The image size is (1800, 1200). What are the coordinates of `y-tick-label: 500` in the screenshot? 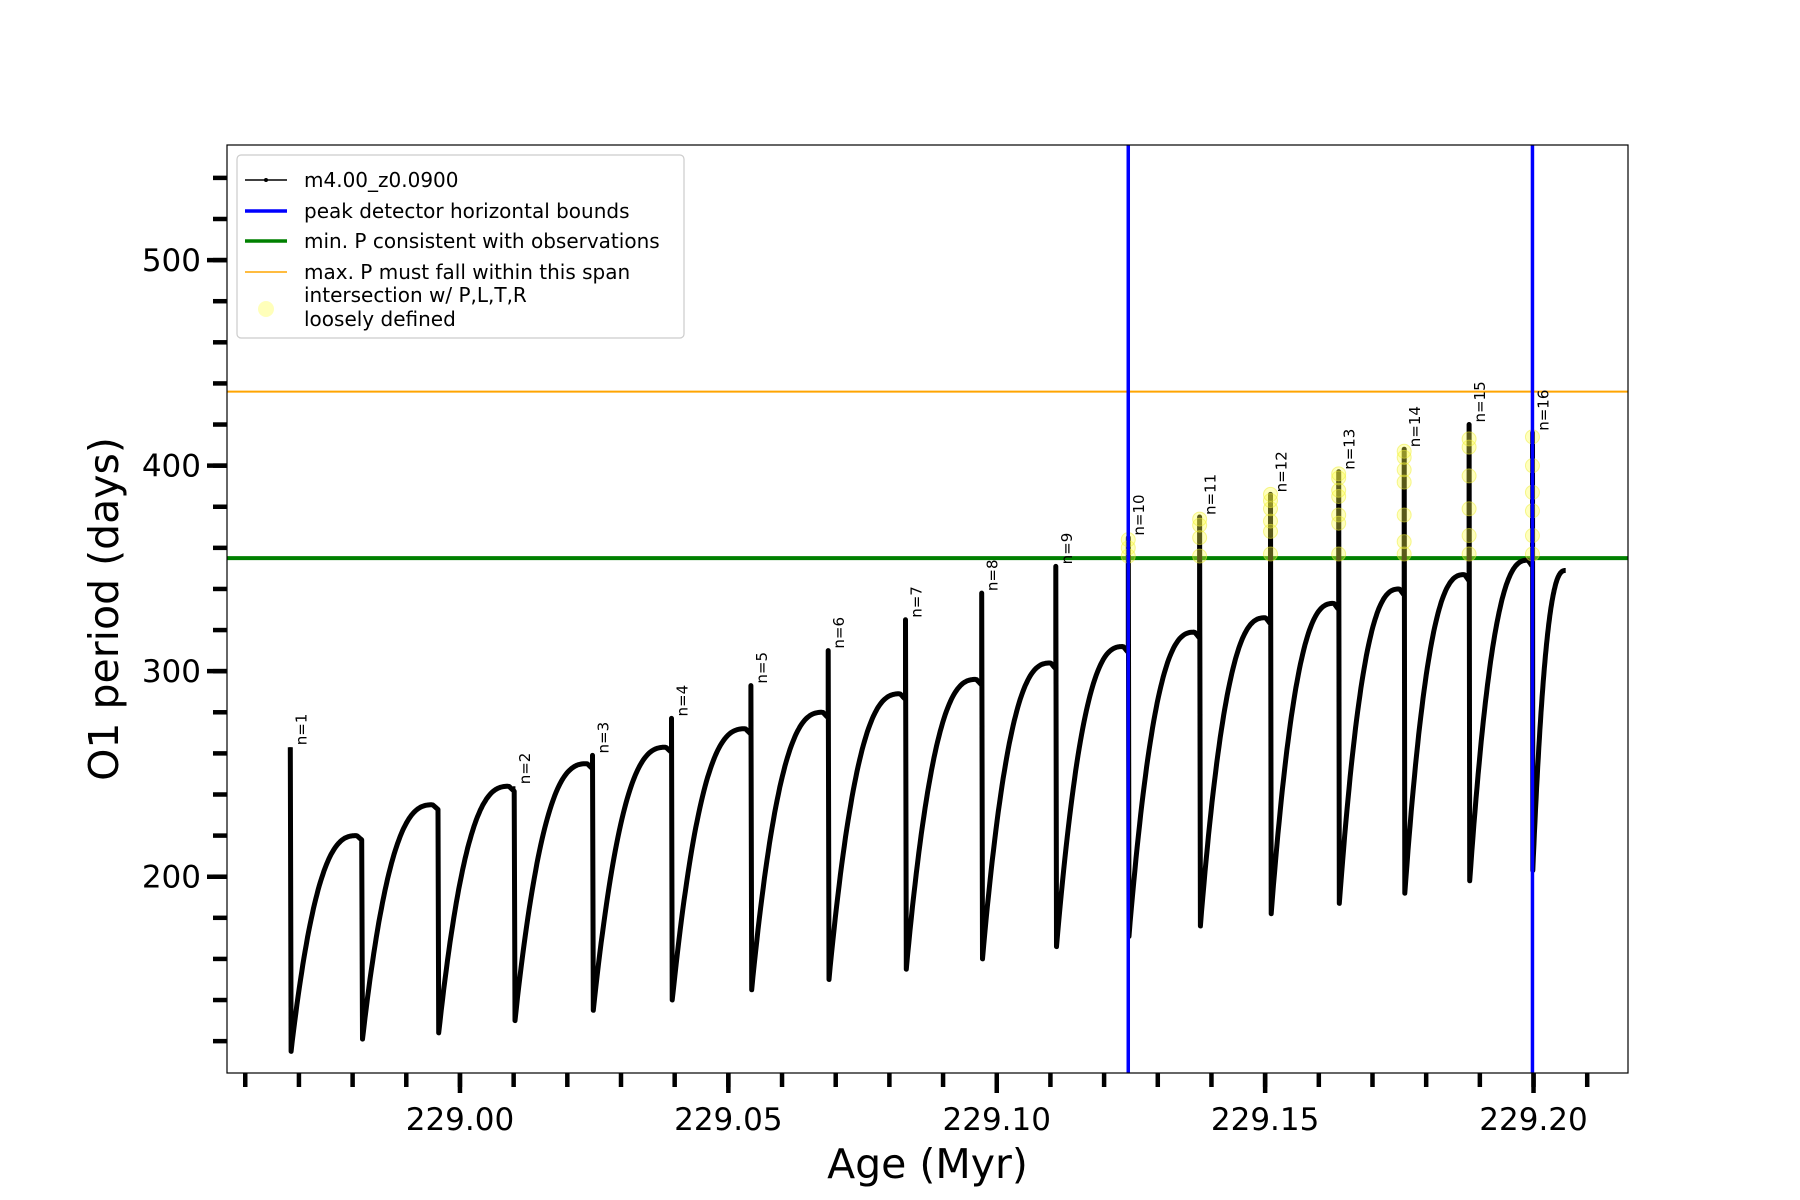 It's located at (171, 261).